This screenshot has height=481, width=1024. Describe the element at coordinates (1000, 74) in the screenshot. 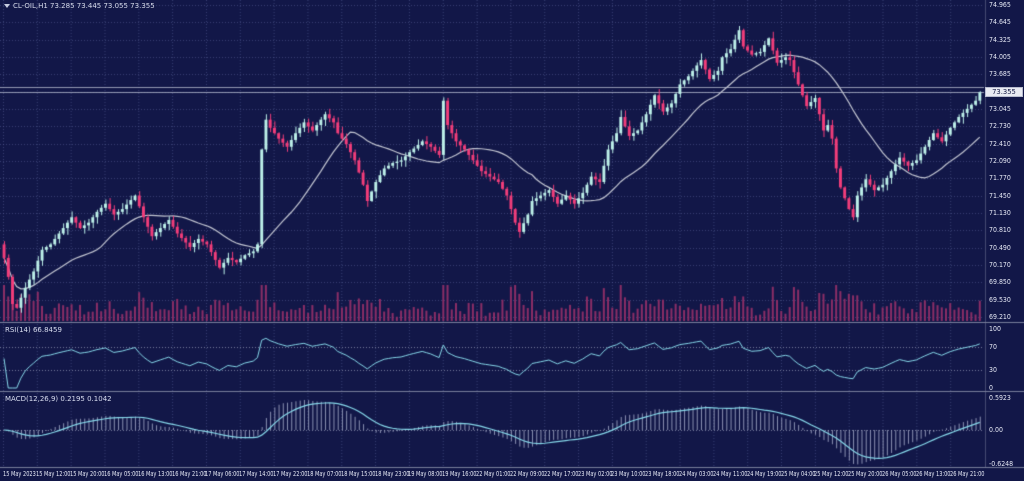

I see `price-axis-label: 73.685` at that location.